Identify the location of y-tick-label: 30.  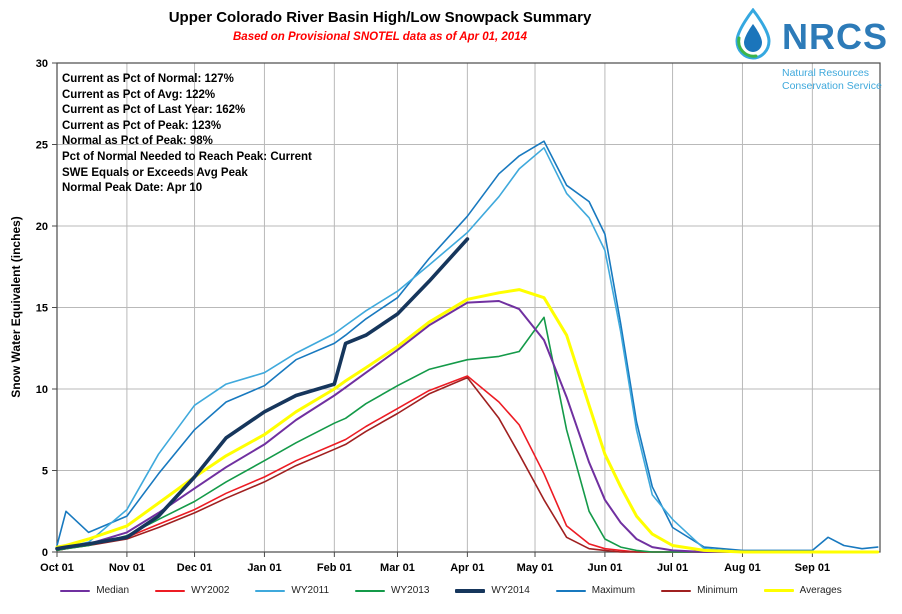
(42, 64).